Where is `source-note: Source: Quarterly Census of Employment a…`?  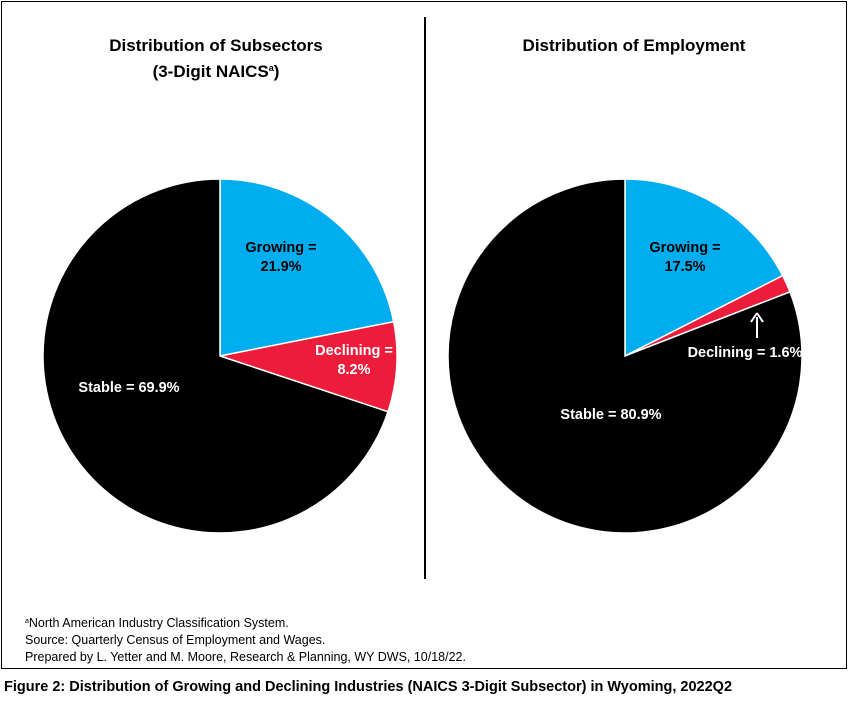 source-note: Source: Quarterly Census of Employment a… is located at coordinates (175, 640).